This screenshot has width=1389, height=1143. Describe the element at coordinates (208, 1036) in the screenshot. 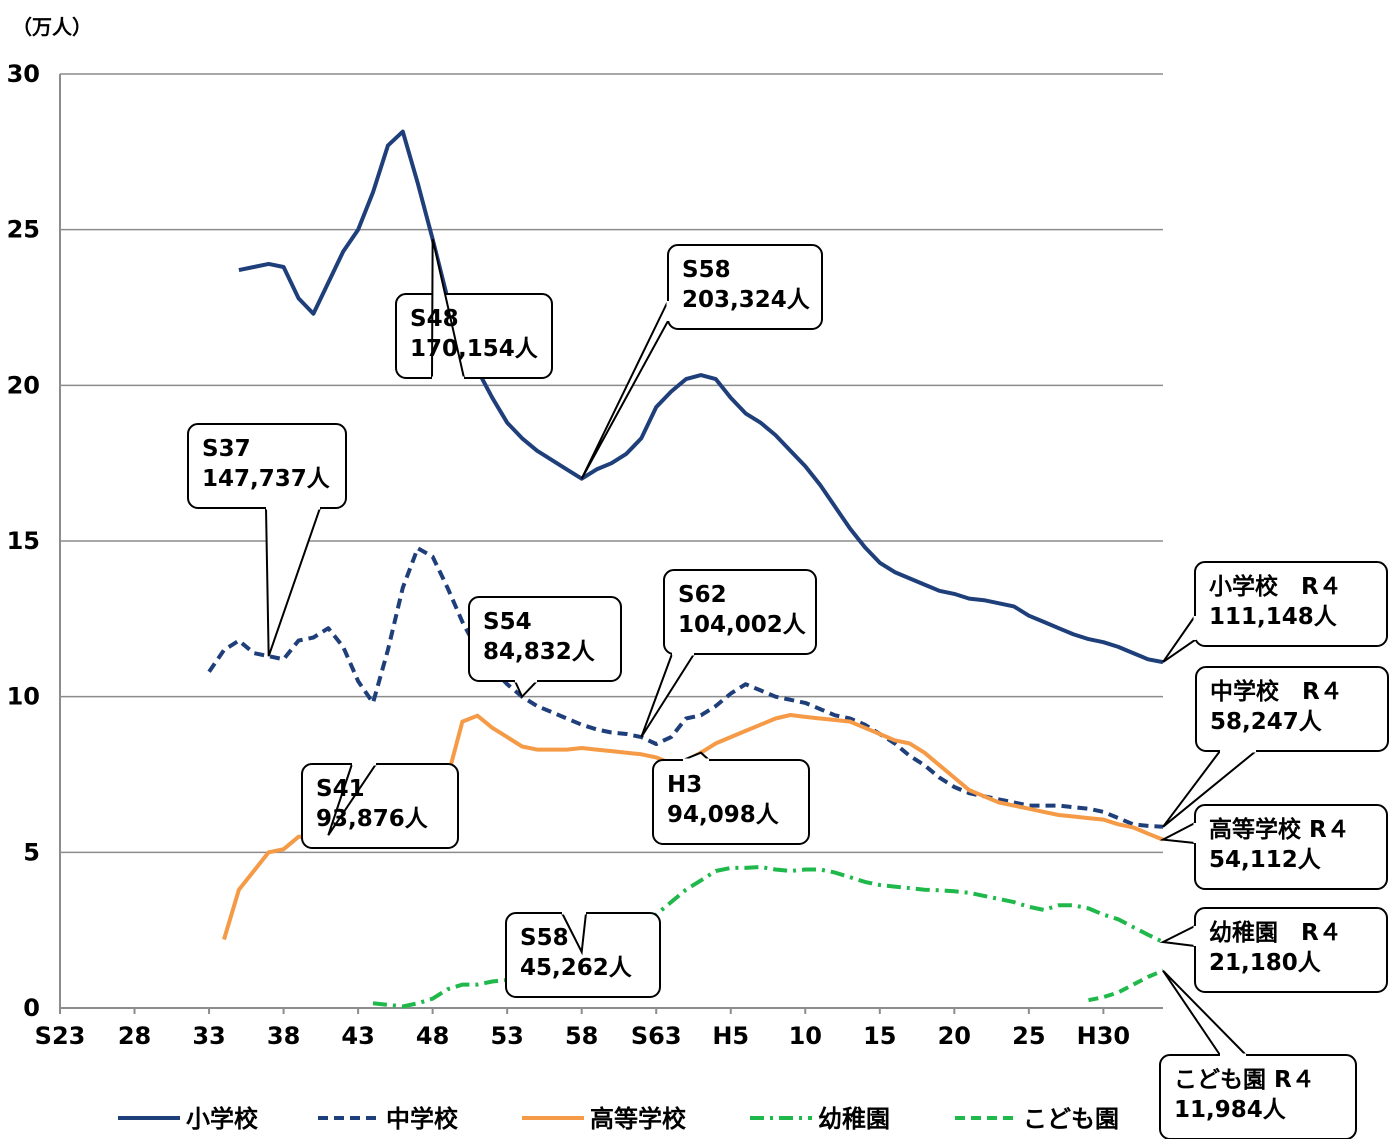

I see `x-tick-label-2: 33` at that location.